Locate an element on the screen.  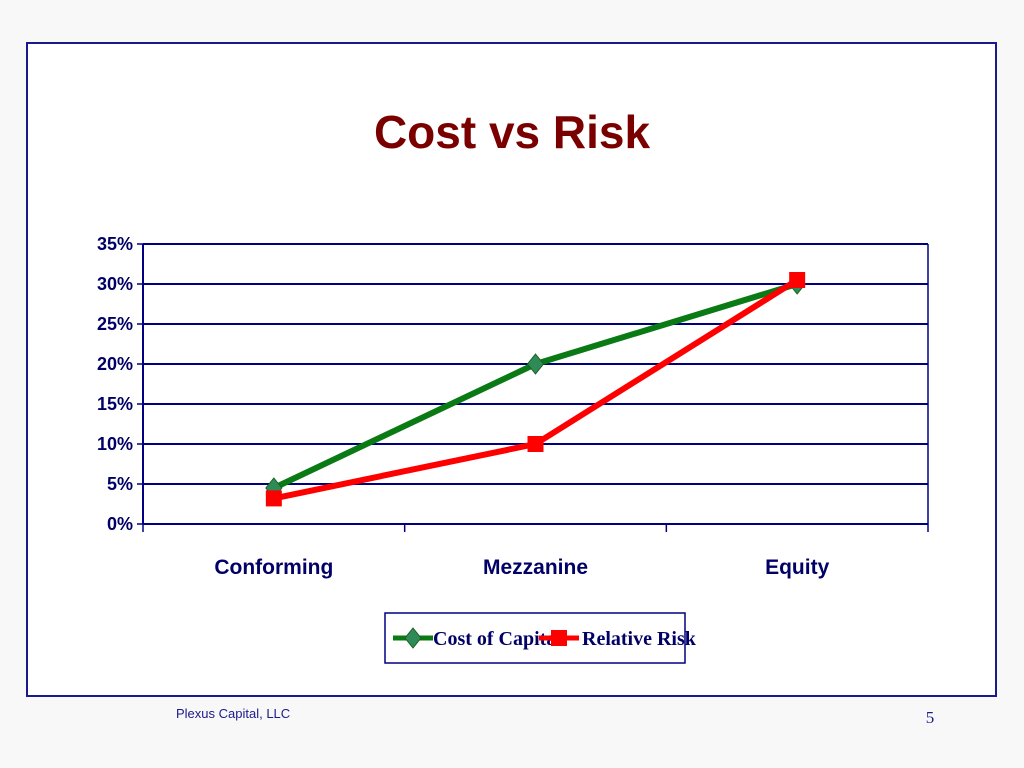
legend-label: Cost of Capital is located at coordinates (497, 639).